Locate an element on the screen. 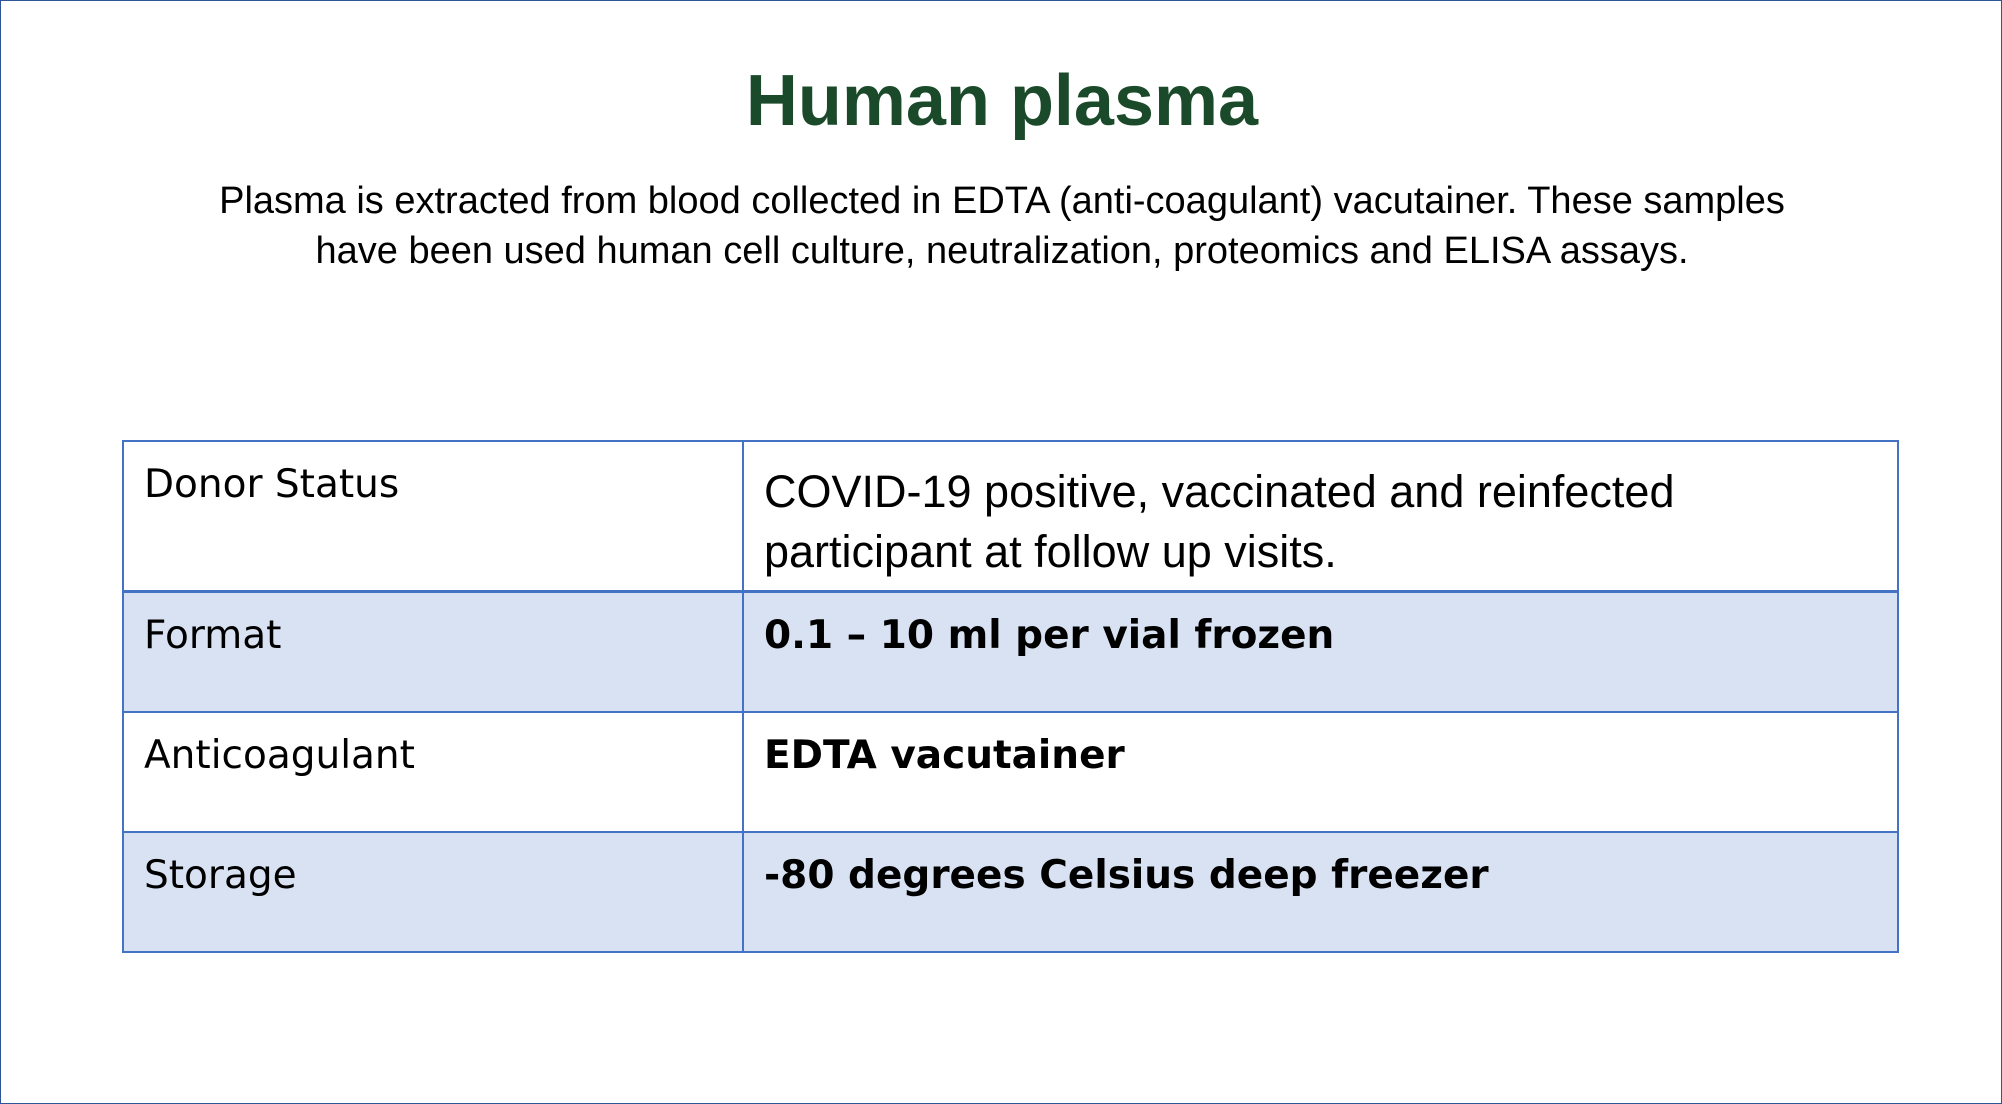  row-label: Storage is located at coordinates (433, 892).